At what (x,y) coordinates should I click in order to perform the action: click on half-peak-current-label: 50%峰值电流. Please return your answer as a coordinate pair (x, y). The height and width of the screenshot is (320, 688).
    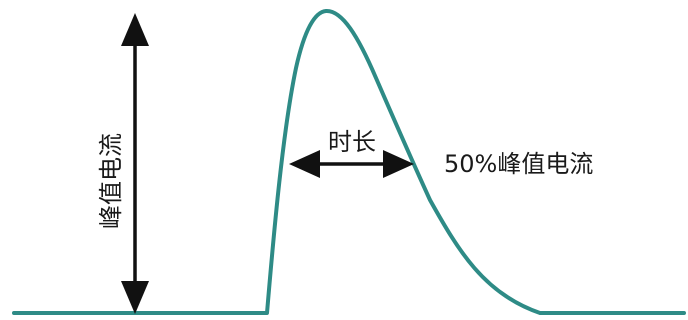
    Looking at the image, I should click on (518, 164).